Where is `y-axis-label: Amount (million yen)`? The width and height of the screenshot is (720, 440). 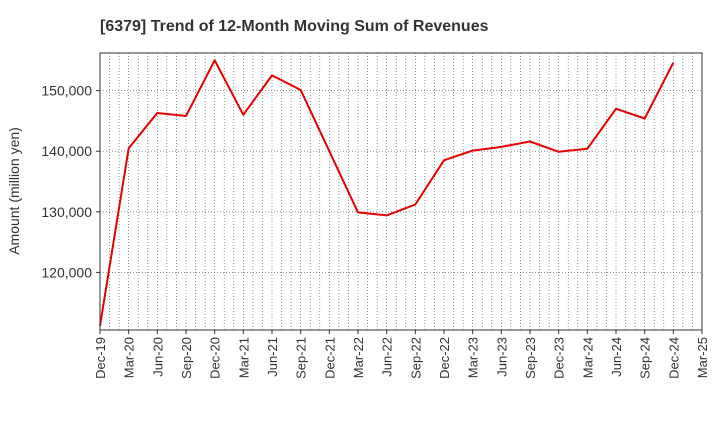 y-axis-label: Amount (million yen) is located at coordinates (14, 191).